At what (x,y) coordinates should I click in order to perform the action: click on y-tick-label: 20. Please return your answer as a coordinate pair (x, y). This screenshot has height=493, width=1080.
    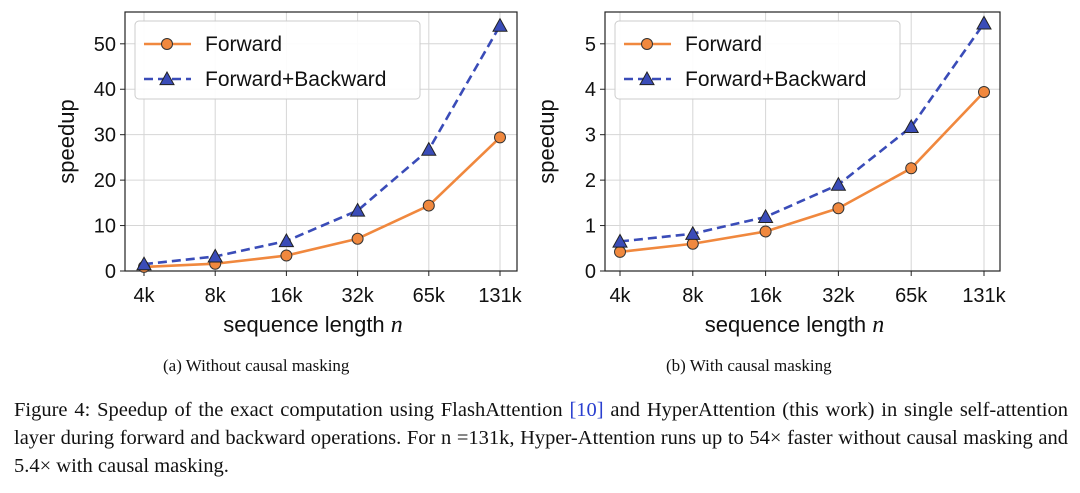
    Looking at the image, I should click on (105, 181).